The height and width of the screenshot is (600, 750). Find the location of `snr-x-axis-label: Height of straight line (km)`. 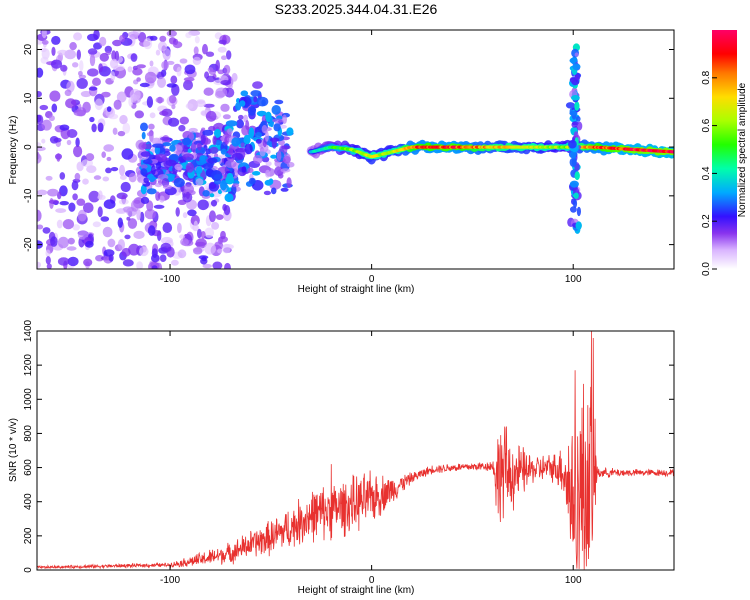

snr-x-axis-label: Height of straight line (km) is located at coordinates (356, 590).